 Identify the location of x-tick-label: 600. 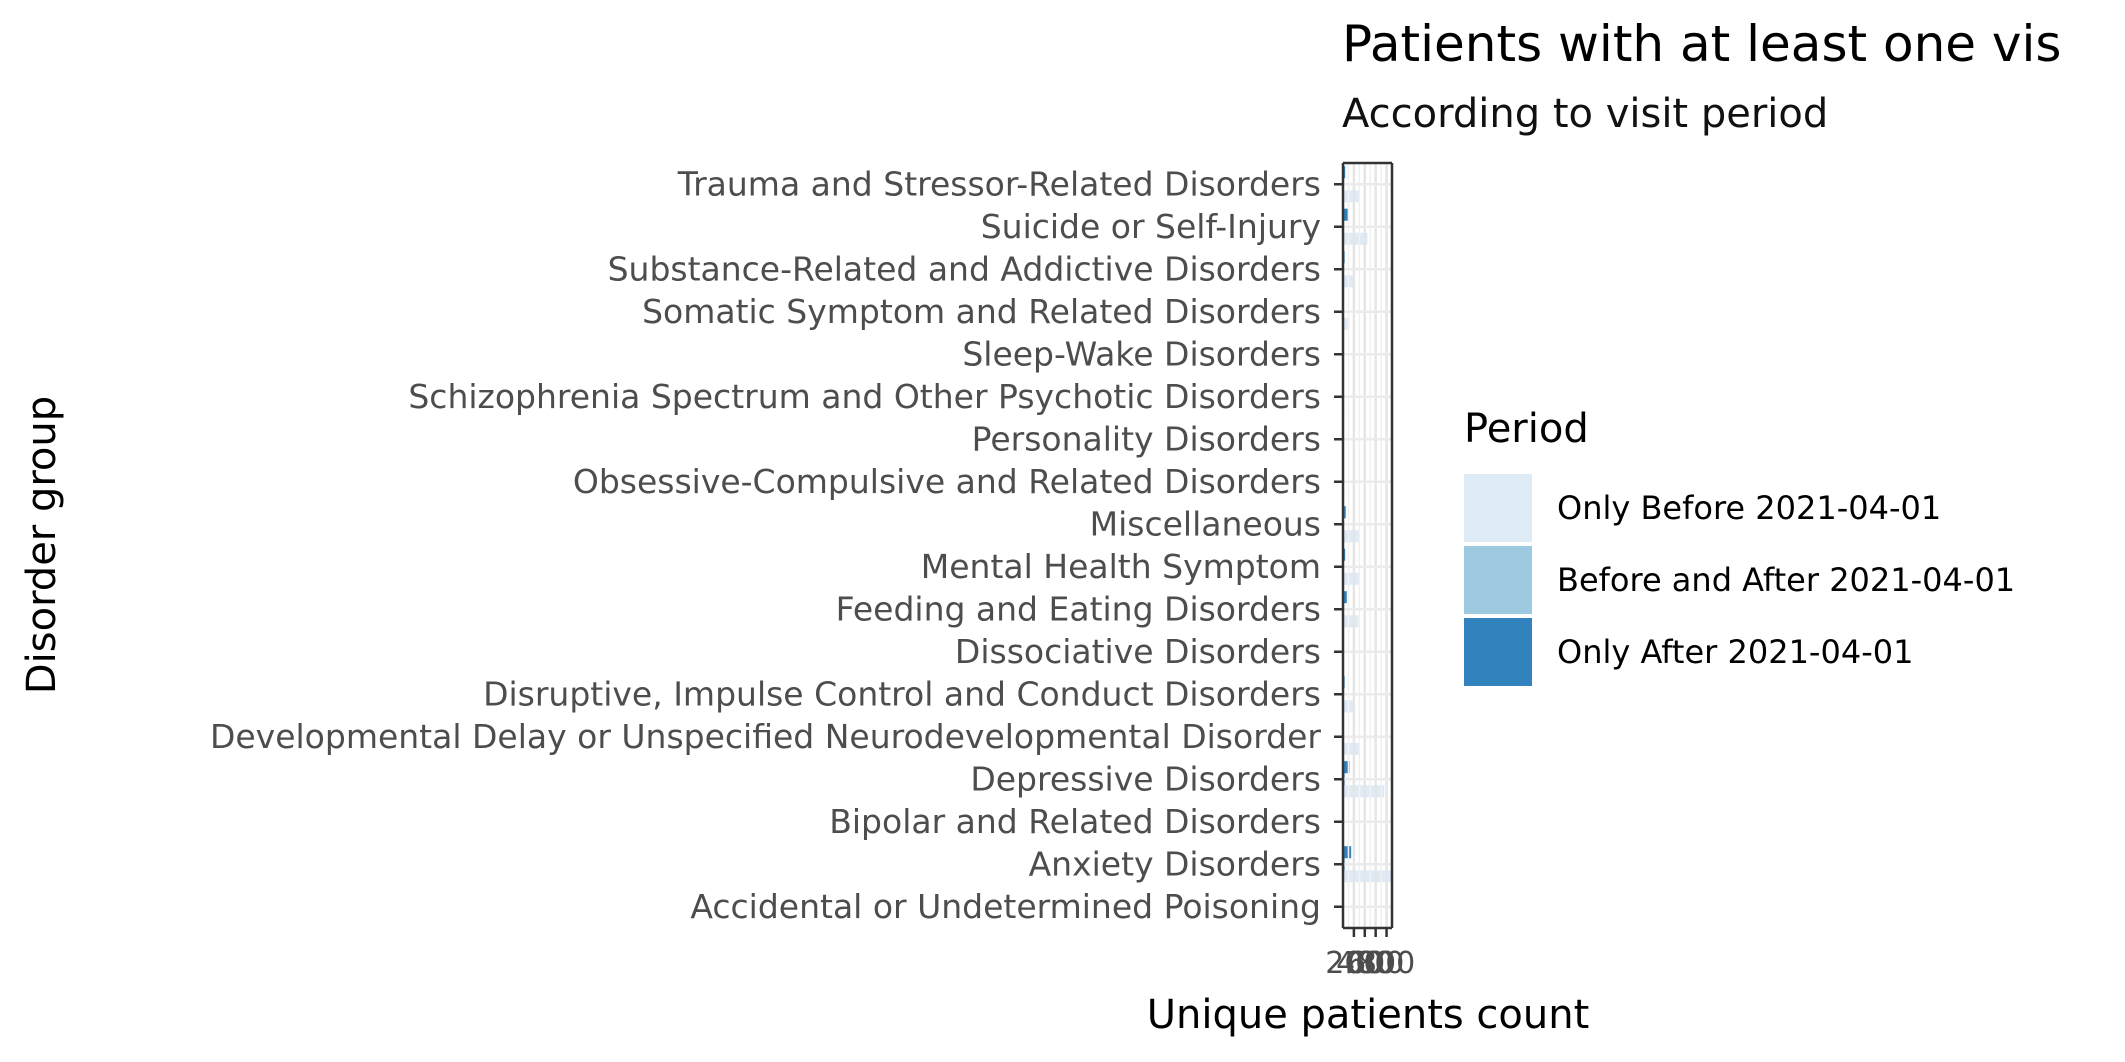
(1375, 963).